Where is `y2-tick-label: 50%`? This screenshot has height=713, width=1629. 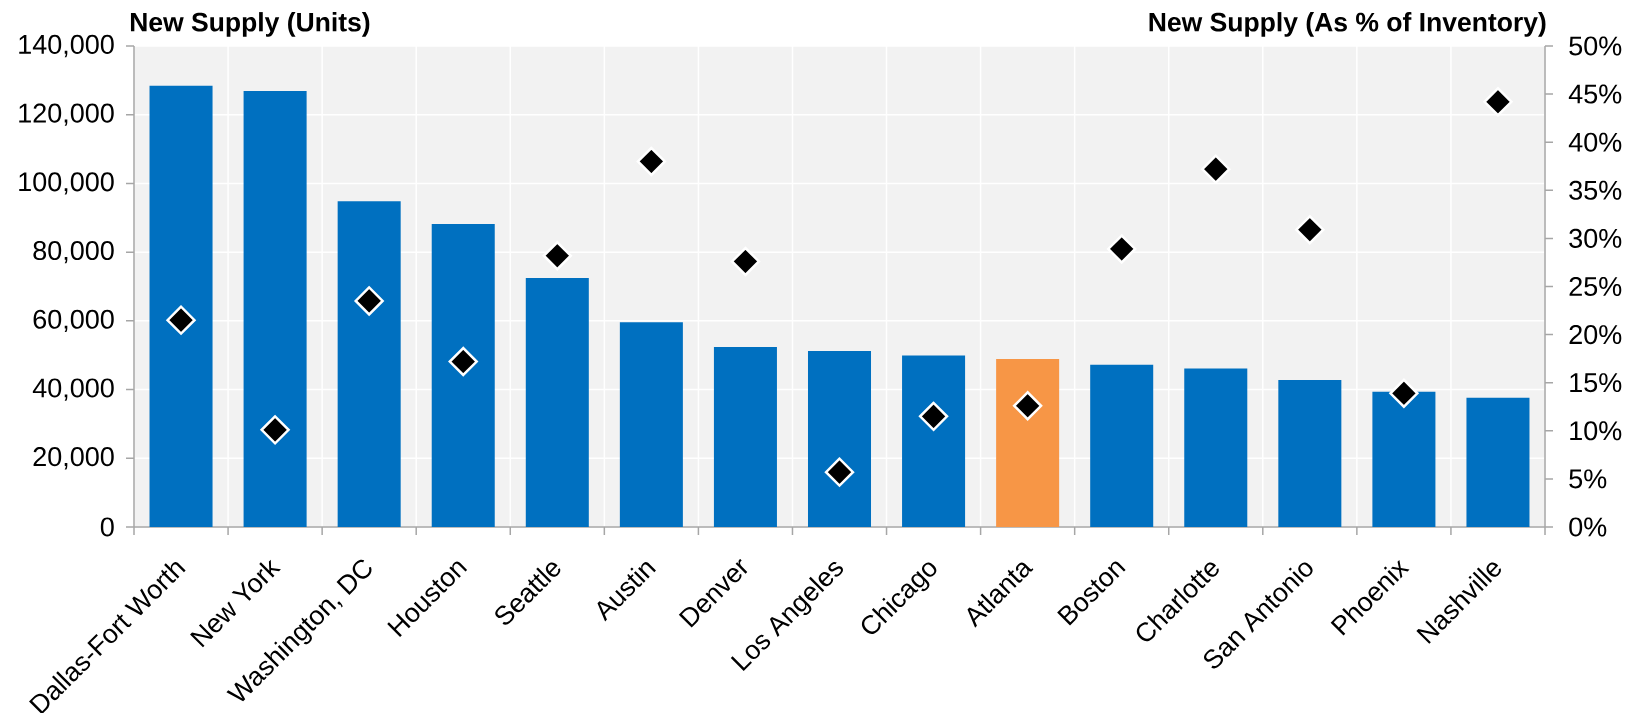
y2-tick-label: 50% is located at coordinates (1595, 46).